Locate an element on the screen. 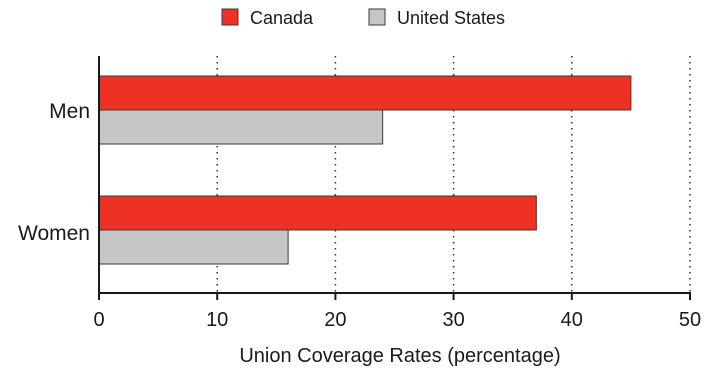 The height and width of the screenshot is (375, 716). x-tick-label-0: 0 is located at coordinates (98, 320).